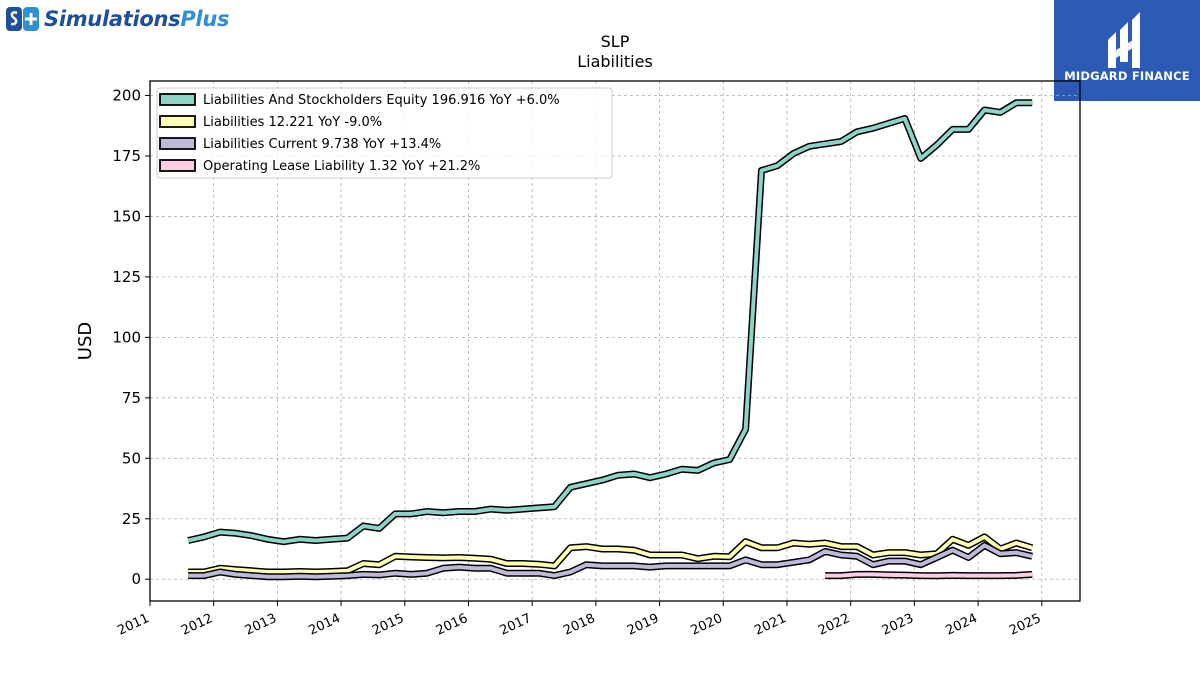 This screenshot has width=1200, height=675. What do you see at coordinates (707, 625) in the screenshot?
I see `x-tick-label: 2020` at bounding box center [707, 625].